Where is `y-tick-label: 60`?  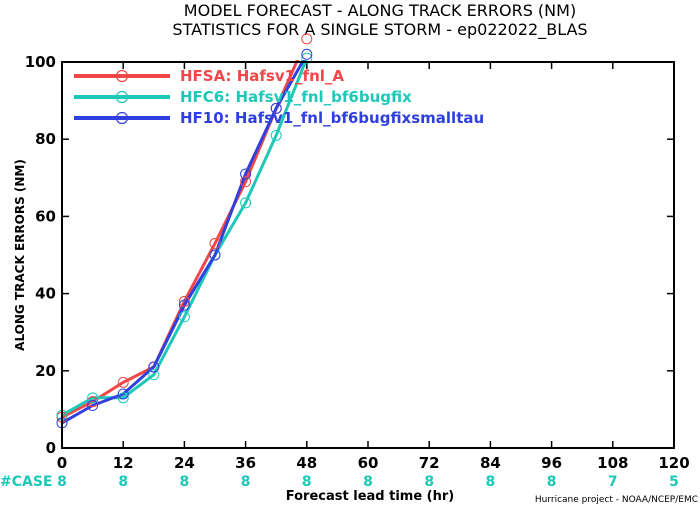
y-tick-label: 60 is located at coordinates (45, 216).